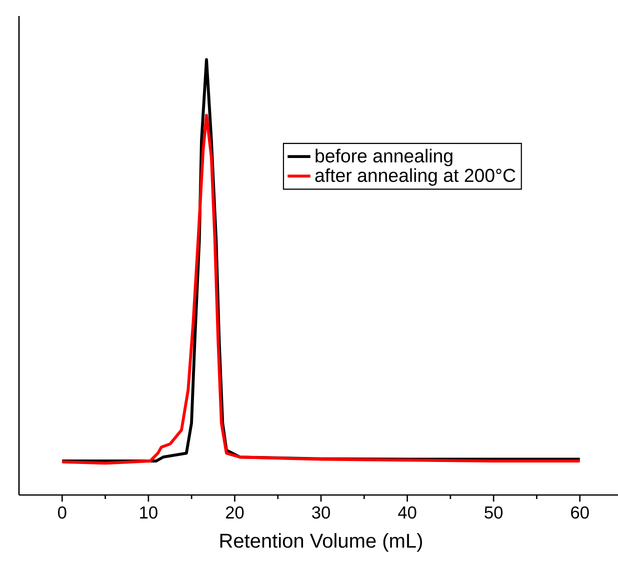  What do you see at coordinates (321, 512) in the screenshot?
I see `x-tick-label: 30` at bounding box center [321, 512].